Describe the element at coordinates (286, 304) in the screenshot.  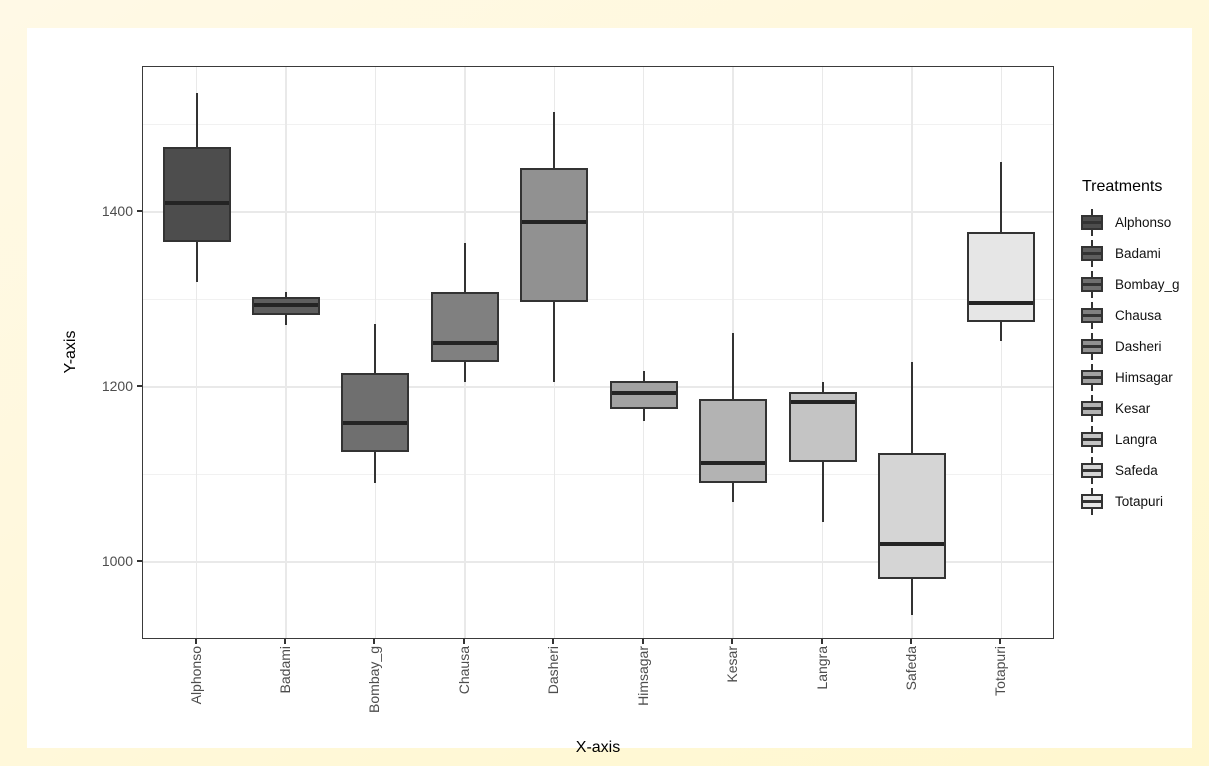
I see `boxplot-median-Badami` at that location.